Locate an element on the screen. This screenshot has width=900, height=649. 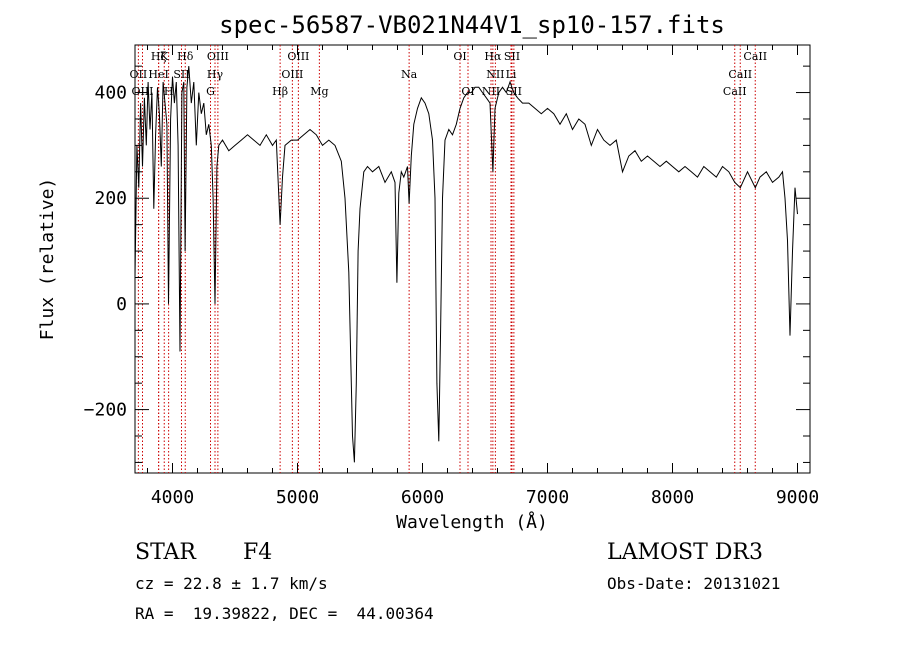
x-tick-label: 7000 is located at coordinates (547, 497).